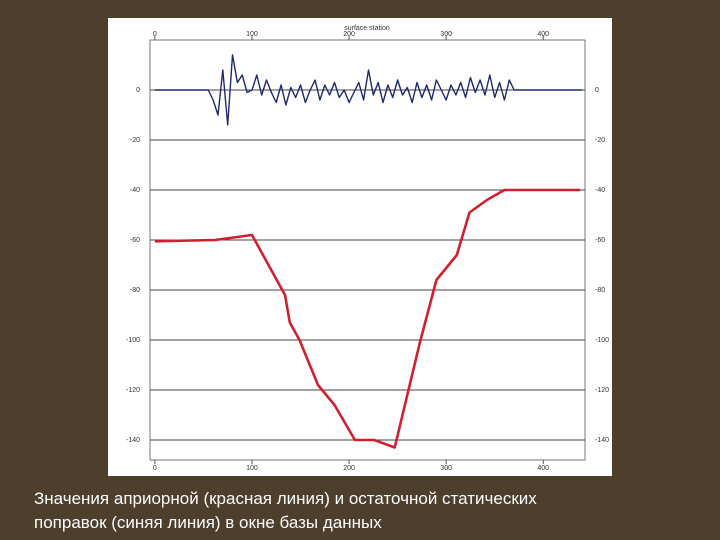  Describe the element at coordinates (600, 290) in the screenshot. I see `y2-tick-label: -80` at that location.